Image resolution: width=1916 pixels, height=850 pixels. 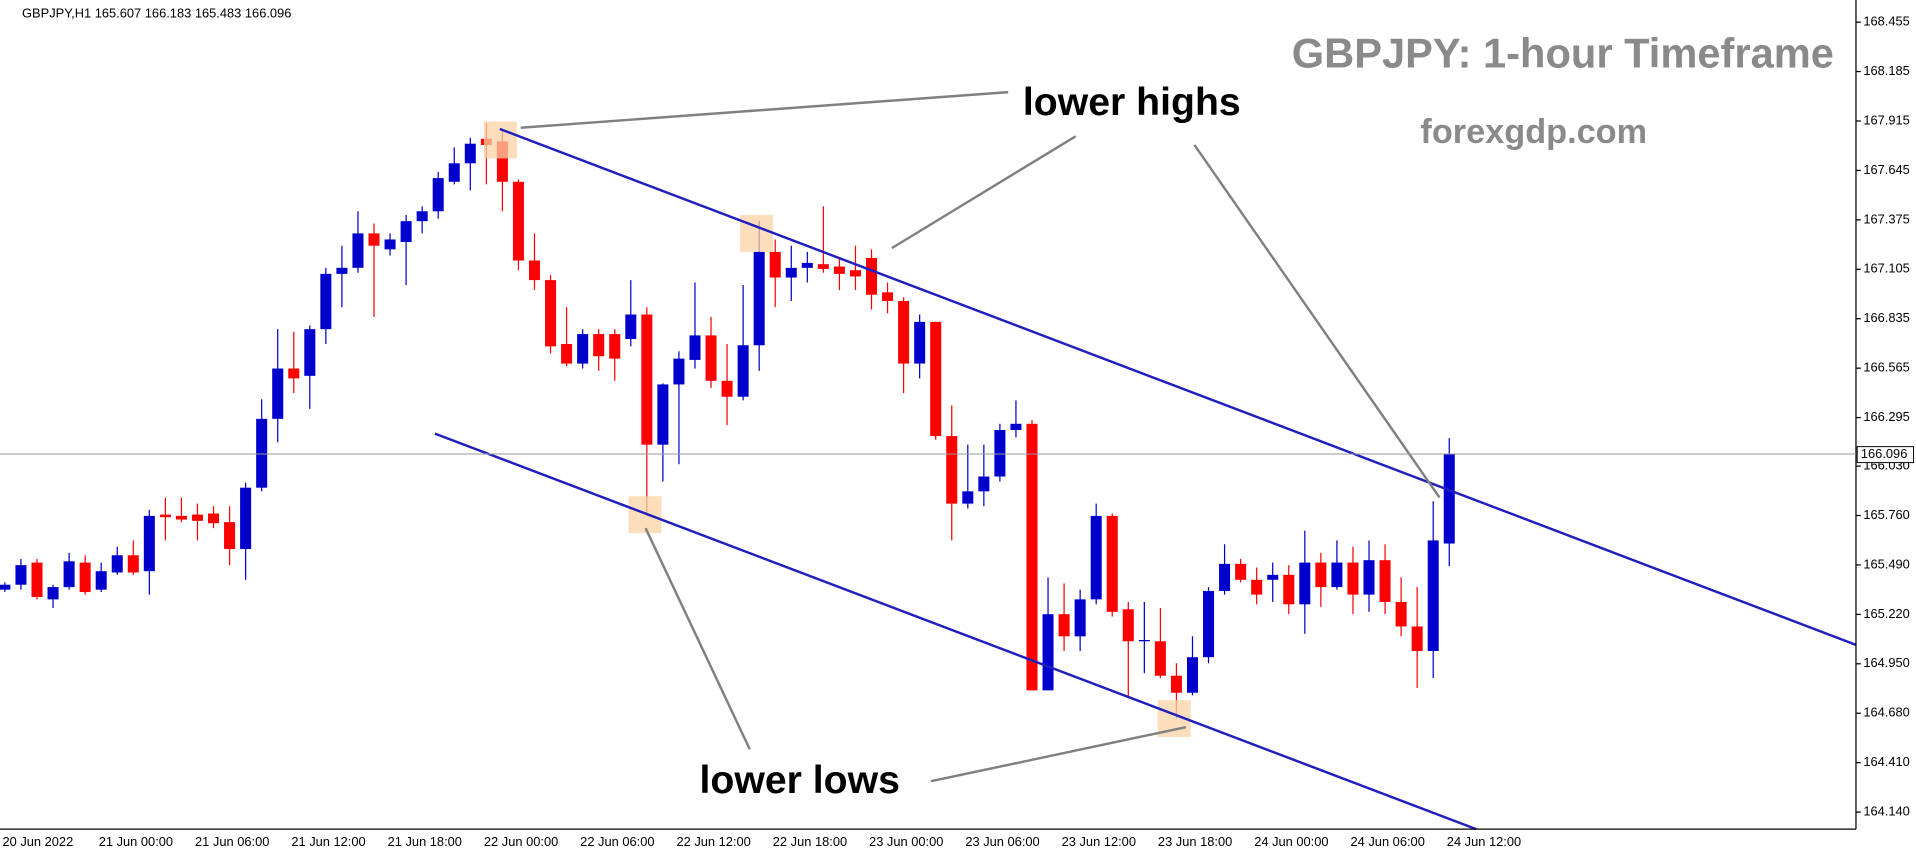 What do you see at coordinates (1563, 52) in the screenshot?
I see `chart-title: GBPJPY: 1-hour Timeframe` at bounding box center [1563, 52].